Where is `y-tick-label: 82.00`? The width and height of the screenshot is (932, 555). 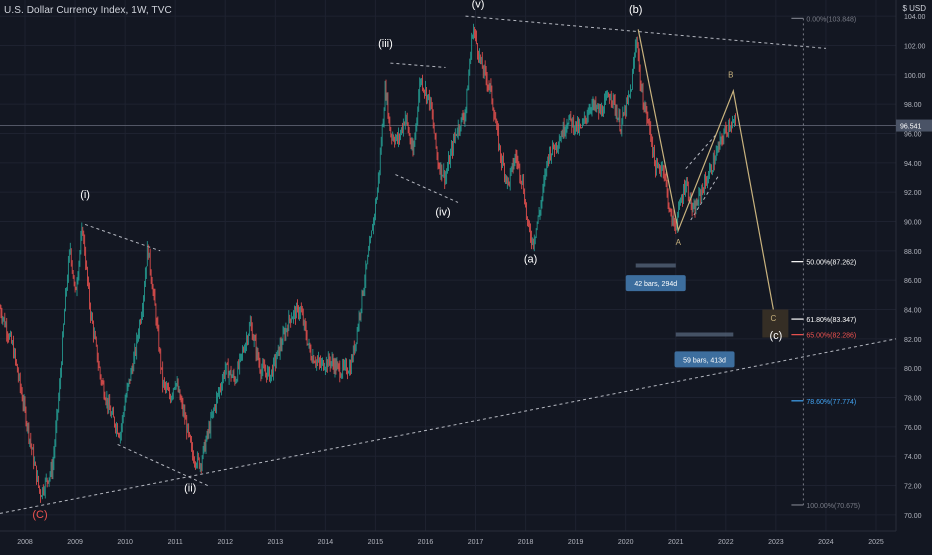
y-tick-label: 82.00 is located at coordinates (913, 340).